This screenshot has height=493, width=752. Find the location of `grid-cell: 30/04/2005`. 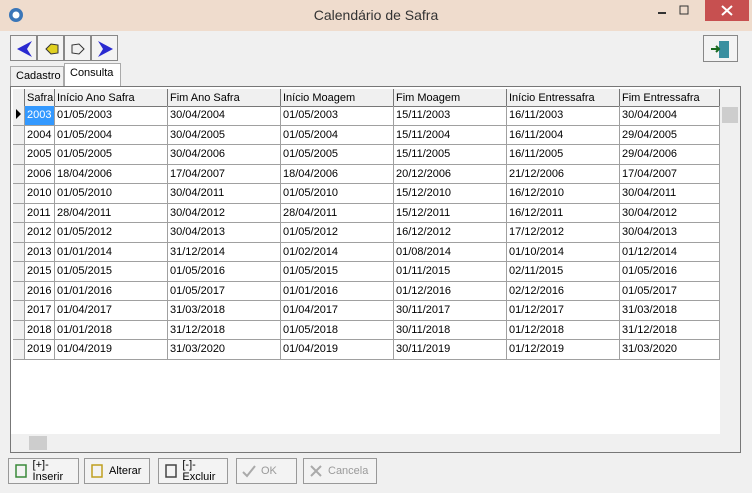

grid-cell: 30/04/2005 is located at coordinates (224, 135).